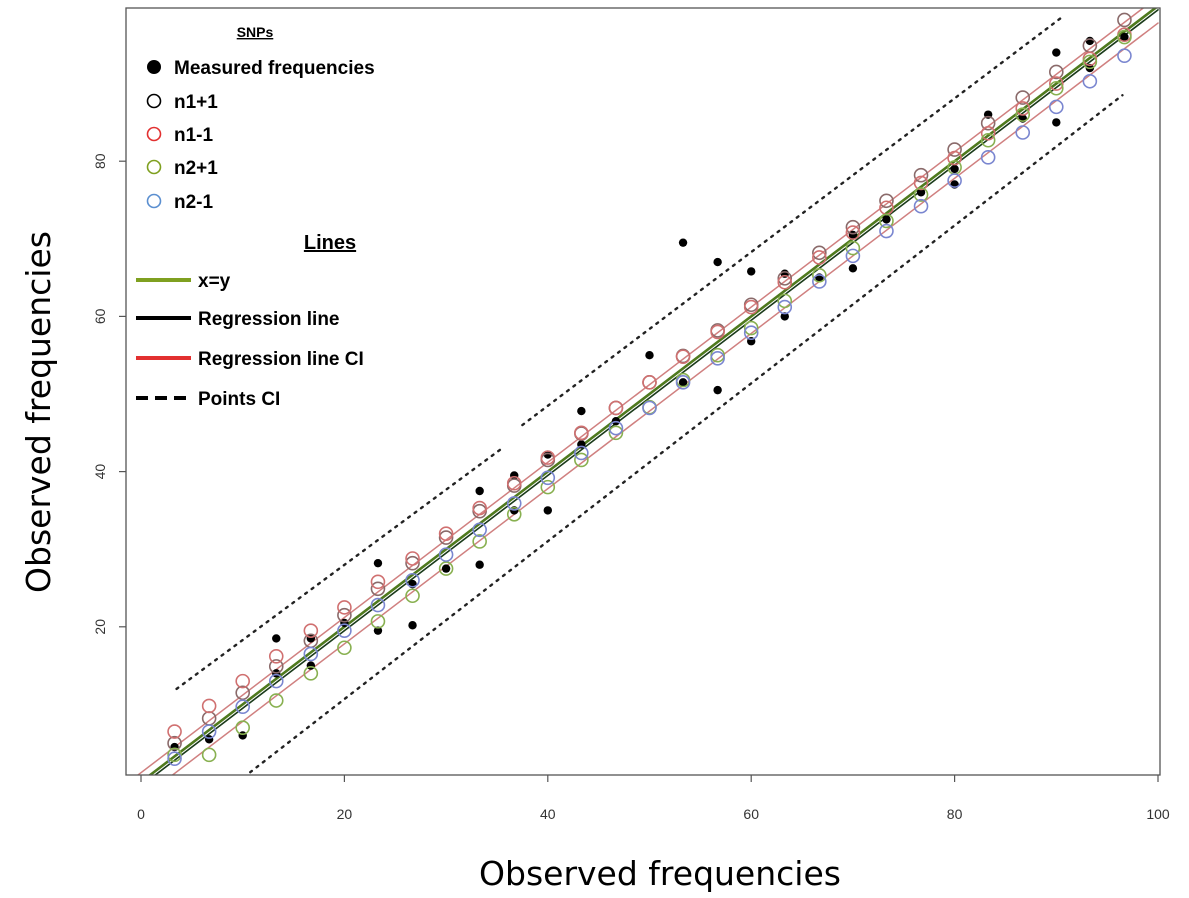  Describe the element at coordinates (100, 161) in the screenshot. I see `y-tick-label: 80` at that location.